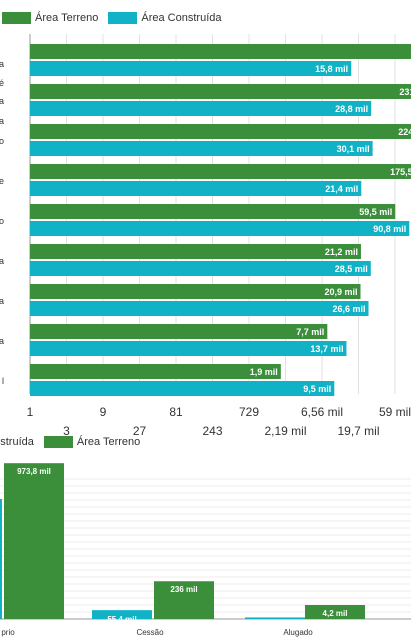  Describe the element at coordinates (353, 149) in the screenshot. I see `data-label-construida: 30,1 mil` at that location.